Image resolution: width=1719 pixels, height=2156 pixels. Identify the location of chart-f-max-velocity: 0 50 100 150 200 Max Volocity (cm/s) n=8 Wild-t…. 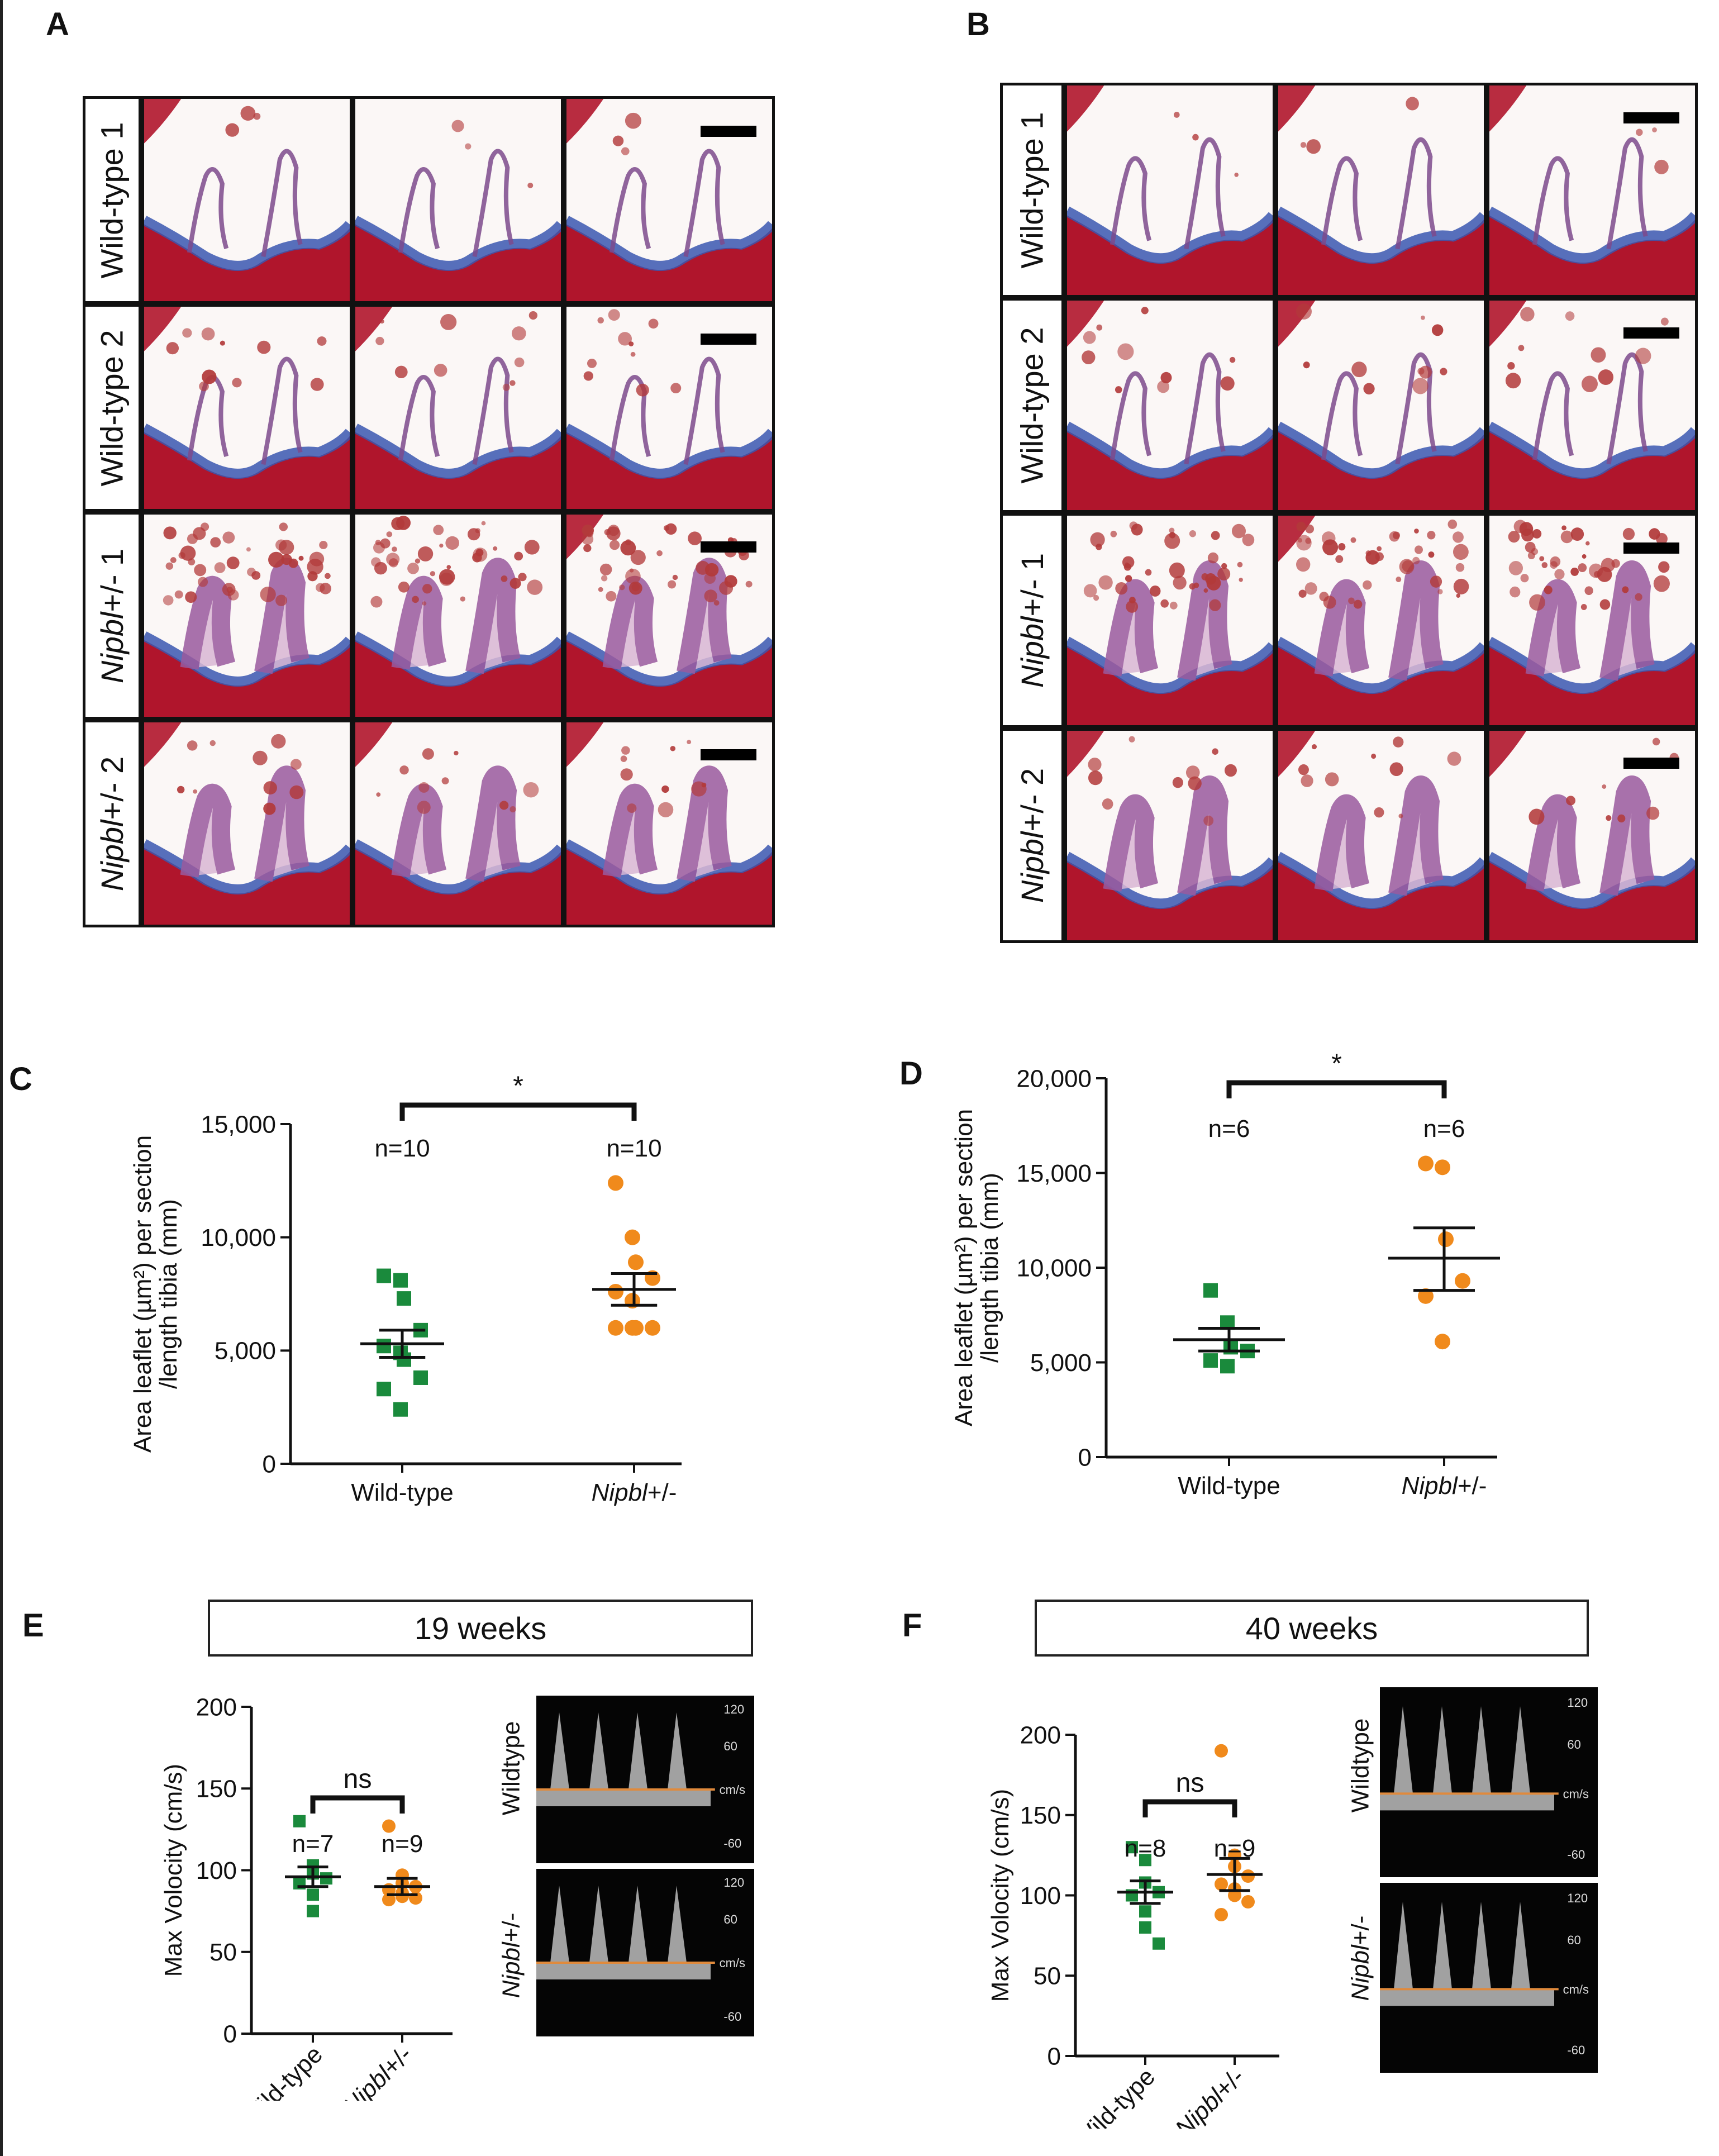
(1168, 1899).